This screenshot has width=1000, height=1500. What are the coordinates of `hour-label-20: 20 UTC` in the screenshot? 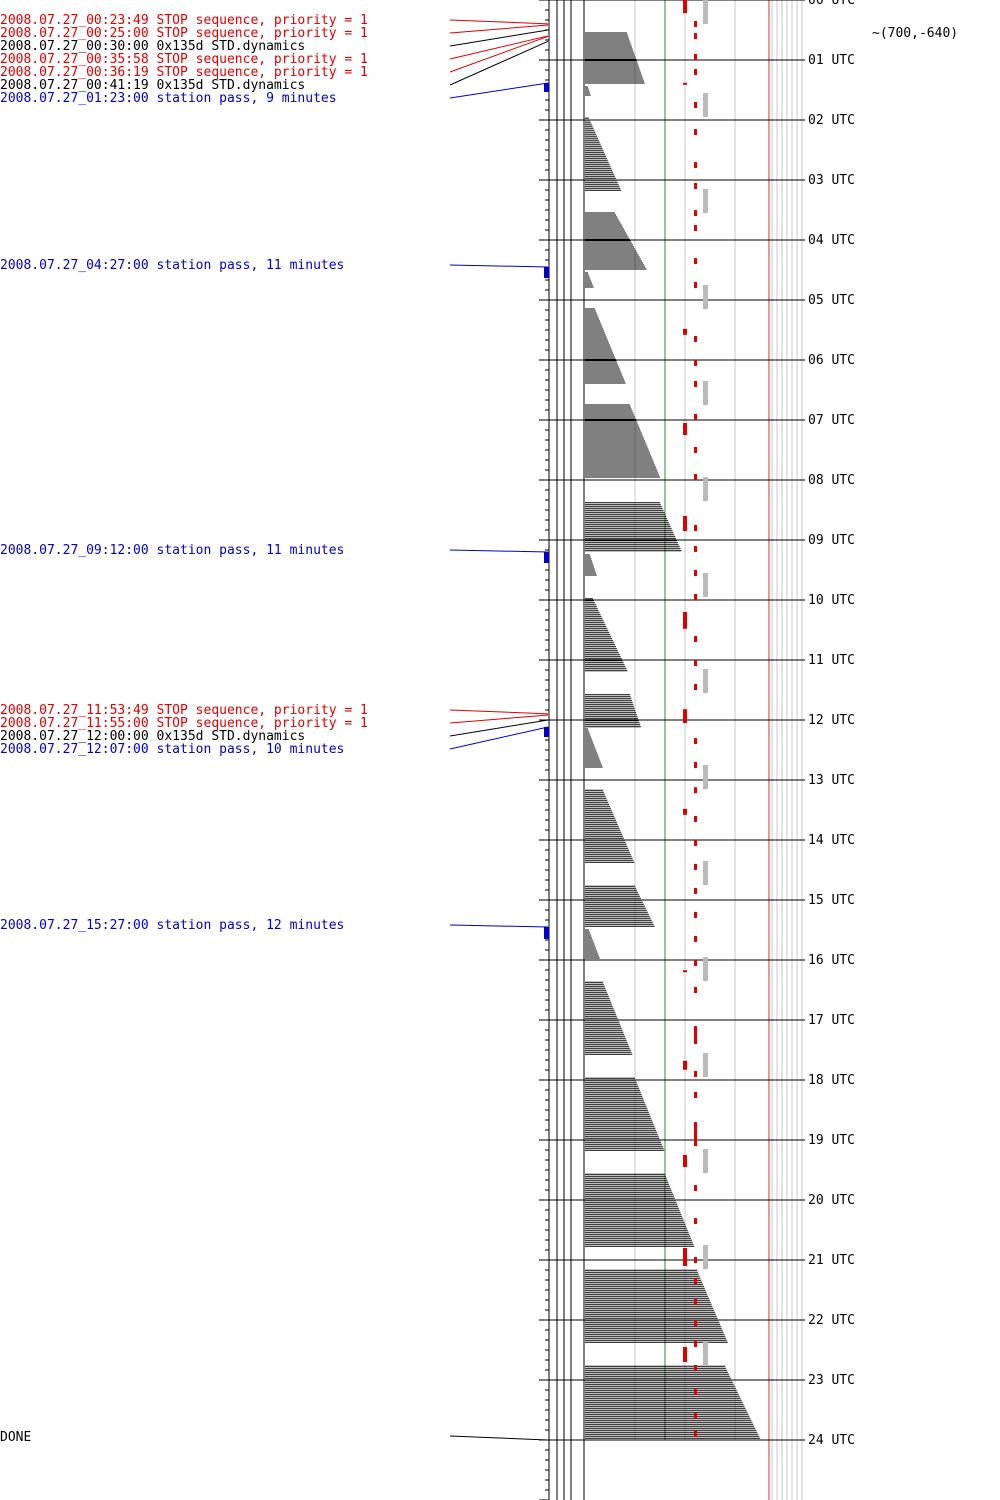 It's located at (831, 1200).